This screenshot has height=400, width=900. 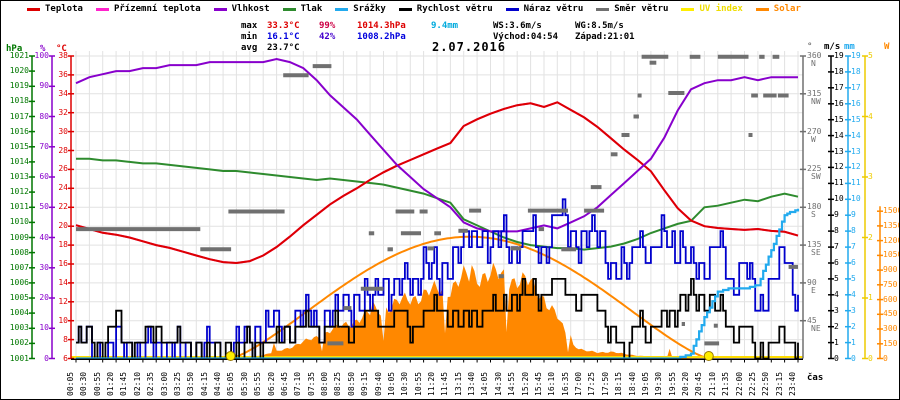 What do you see at coordinates (381, 37) in the screenshot?
I see `stats-value: 1008.2hPa` at bounding box center [381, 37].